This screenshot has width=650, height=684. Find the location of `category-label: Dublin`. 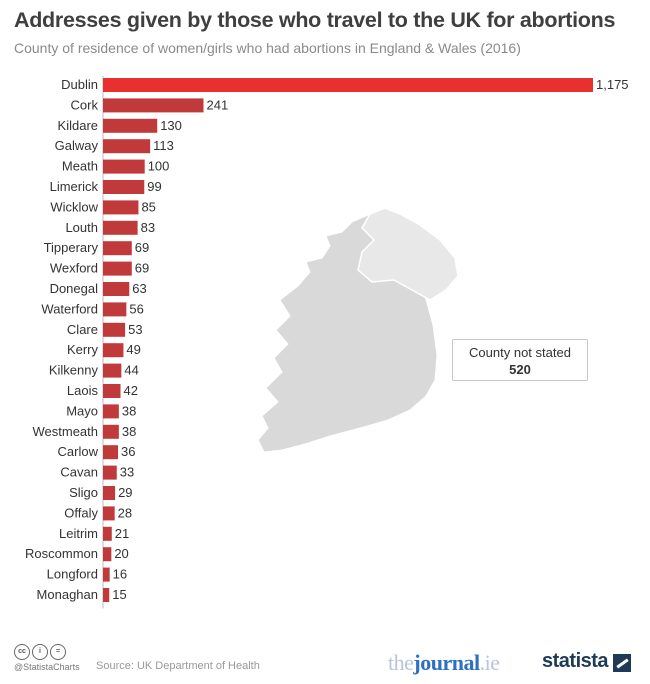

category-label: Dublin is located at coordinates (79, 84).